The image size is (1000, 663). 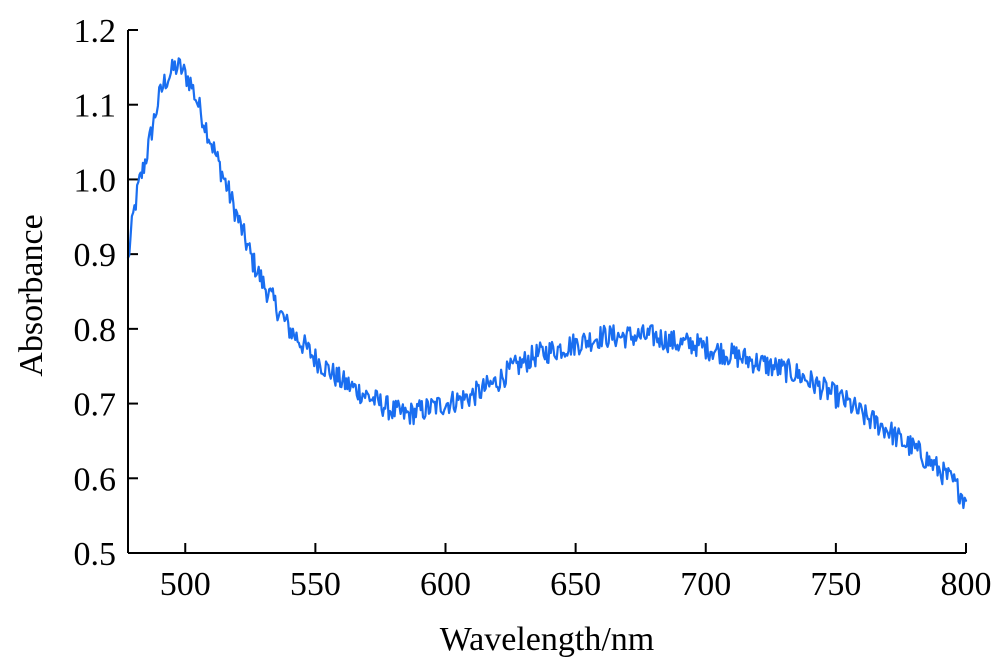 What do you see at coordinates (966, 584) in the screenshot?
I see `x-tick-label: 800` at bounding box center [966, 584].